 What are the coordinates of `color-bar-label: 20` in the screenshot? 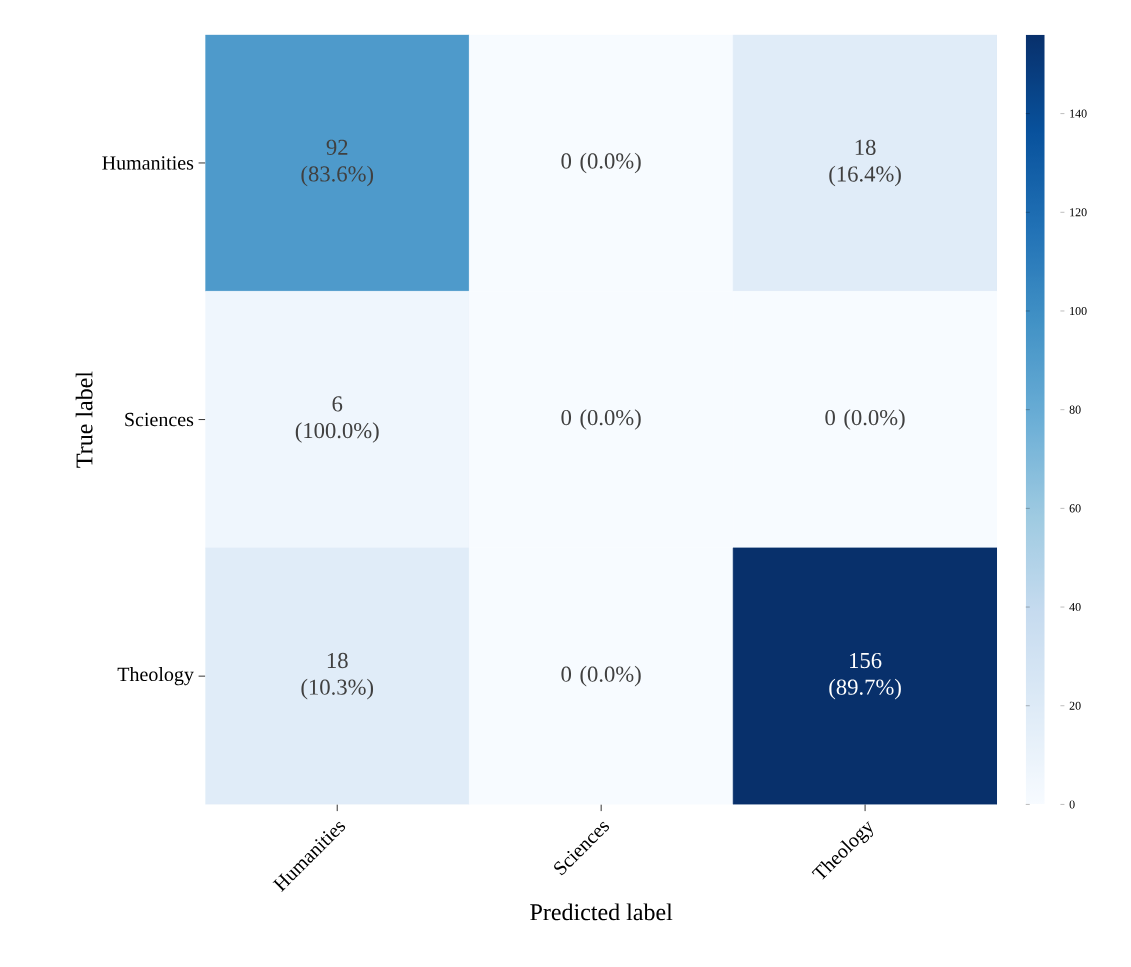 It's located at (1075, 705).